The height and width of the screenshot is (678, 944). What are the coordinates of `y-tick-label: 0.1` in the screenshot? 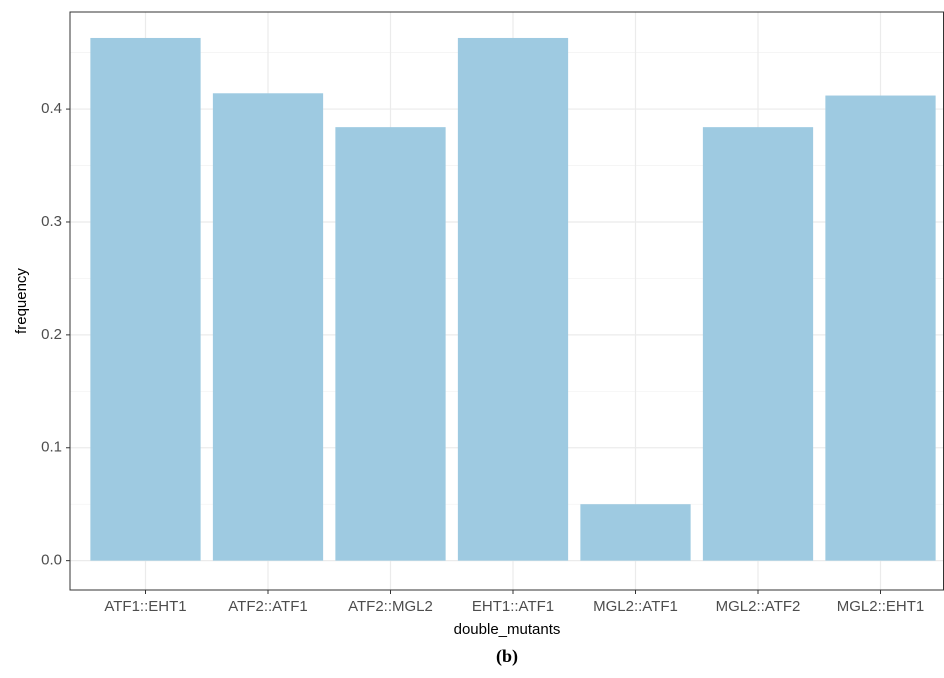 It's located at (51, 447).